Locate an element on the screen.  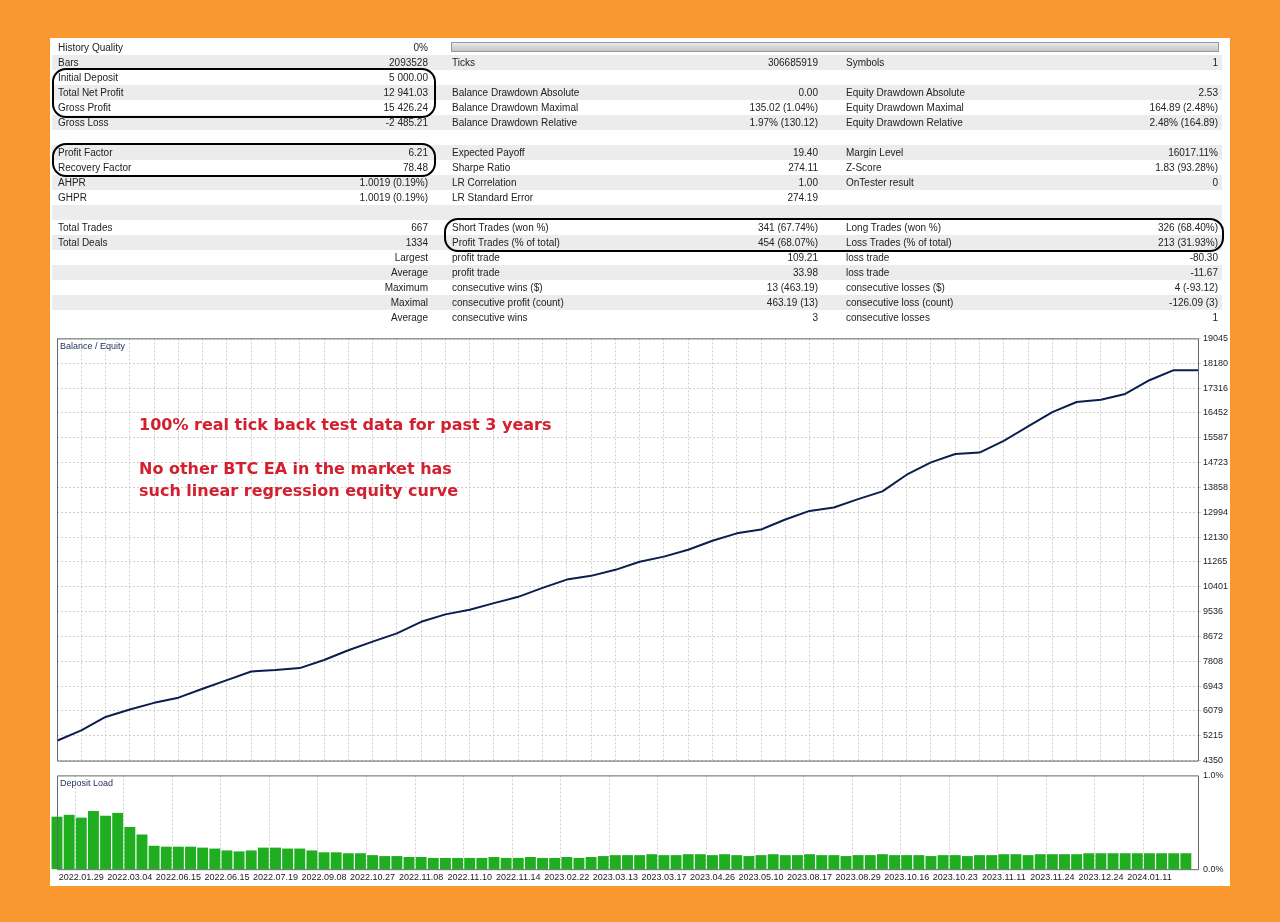
text: consecutive wins is located at coordinates (490, 318).